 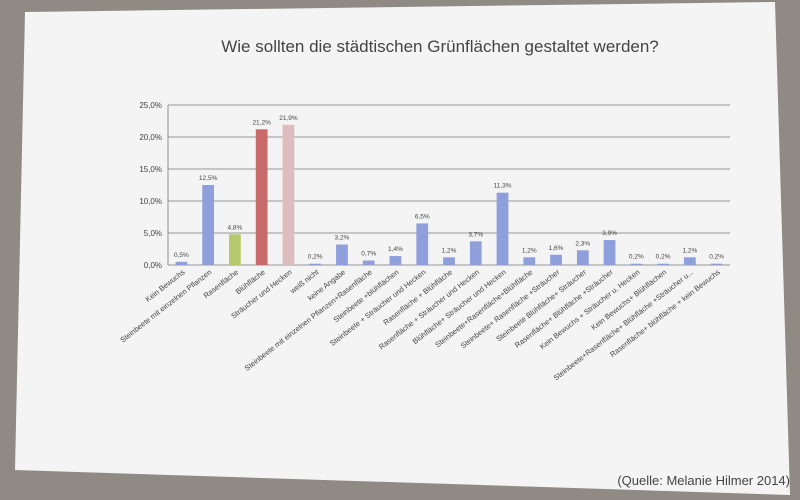 What do you see at coordinates (609, 233) in the screenshot?
I see `value-label: 3,9%` at bounding box center [609, 233].